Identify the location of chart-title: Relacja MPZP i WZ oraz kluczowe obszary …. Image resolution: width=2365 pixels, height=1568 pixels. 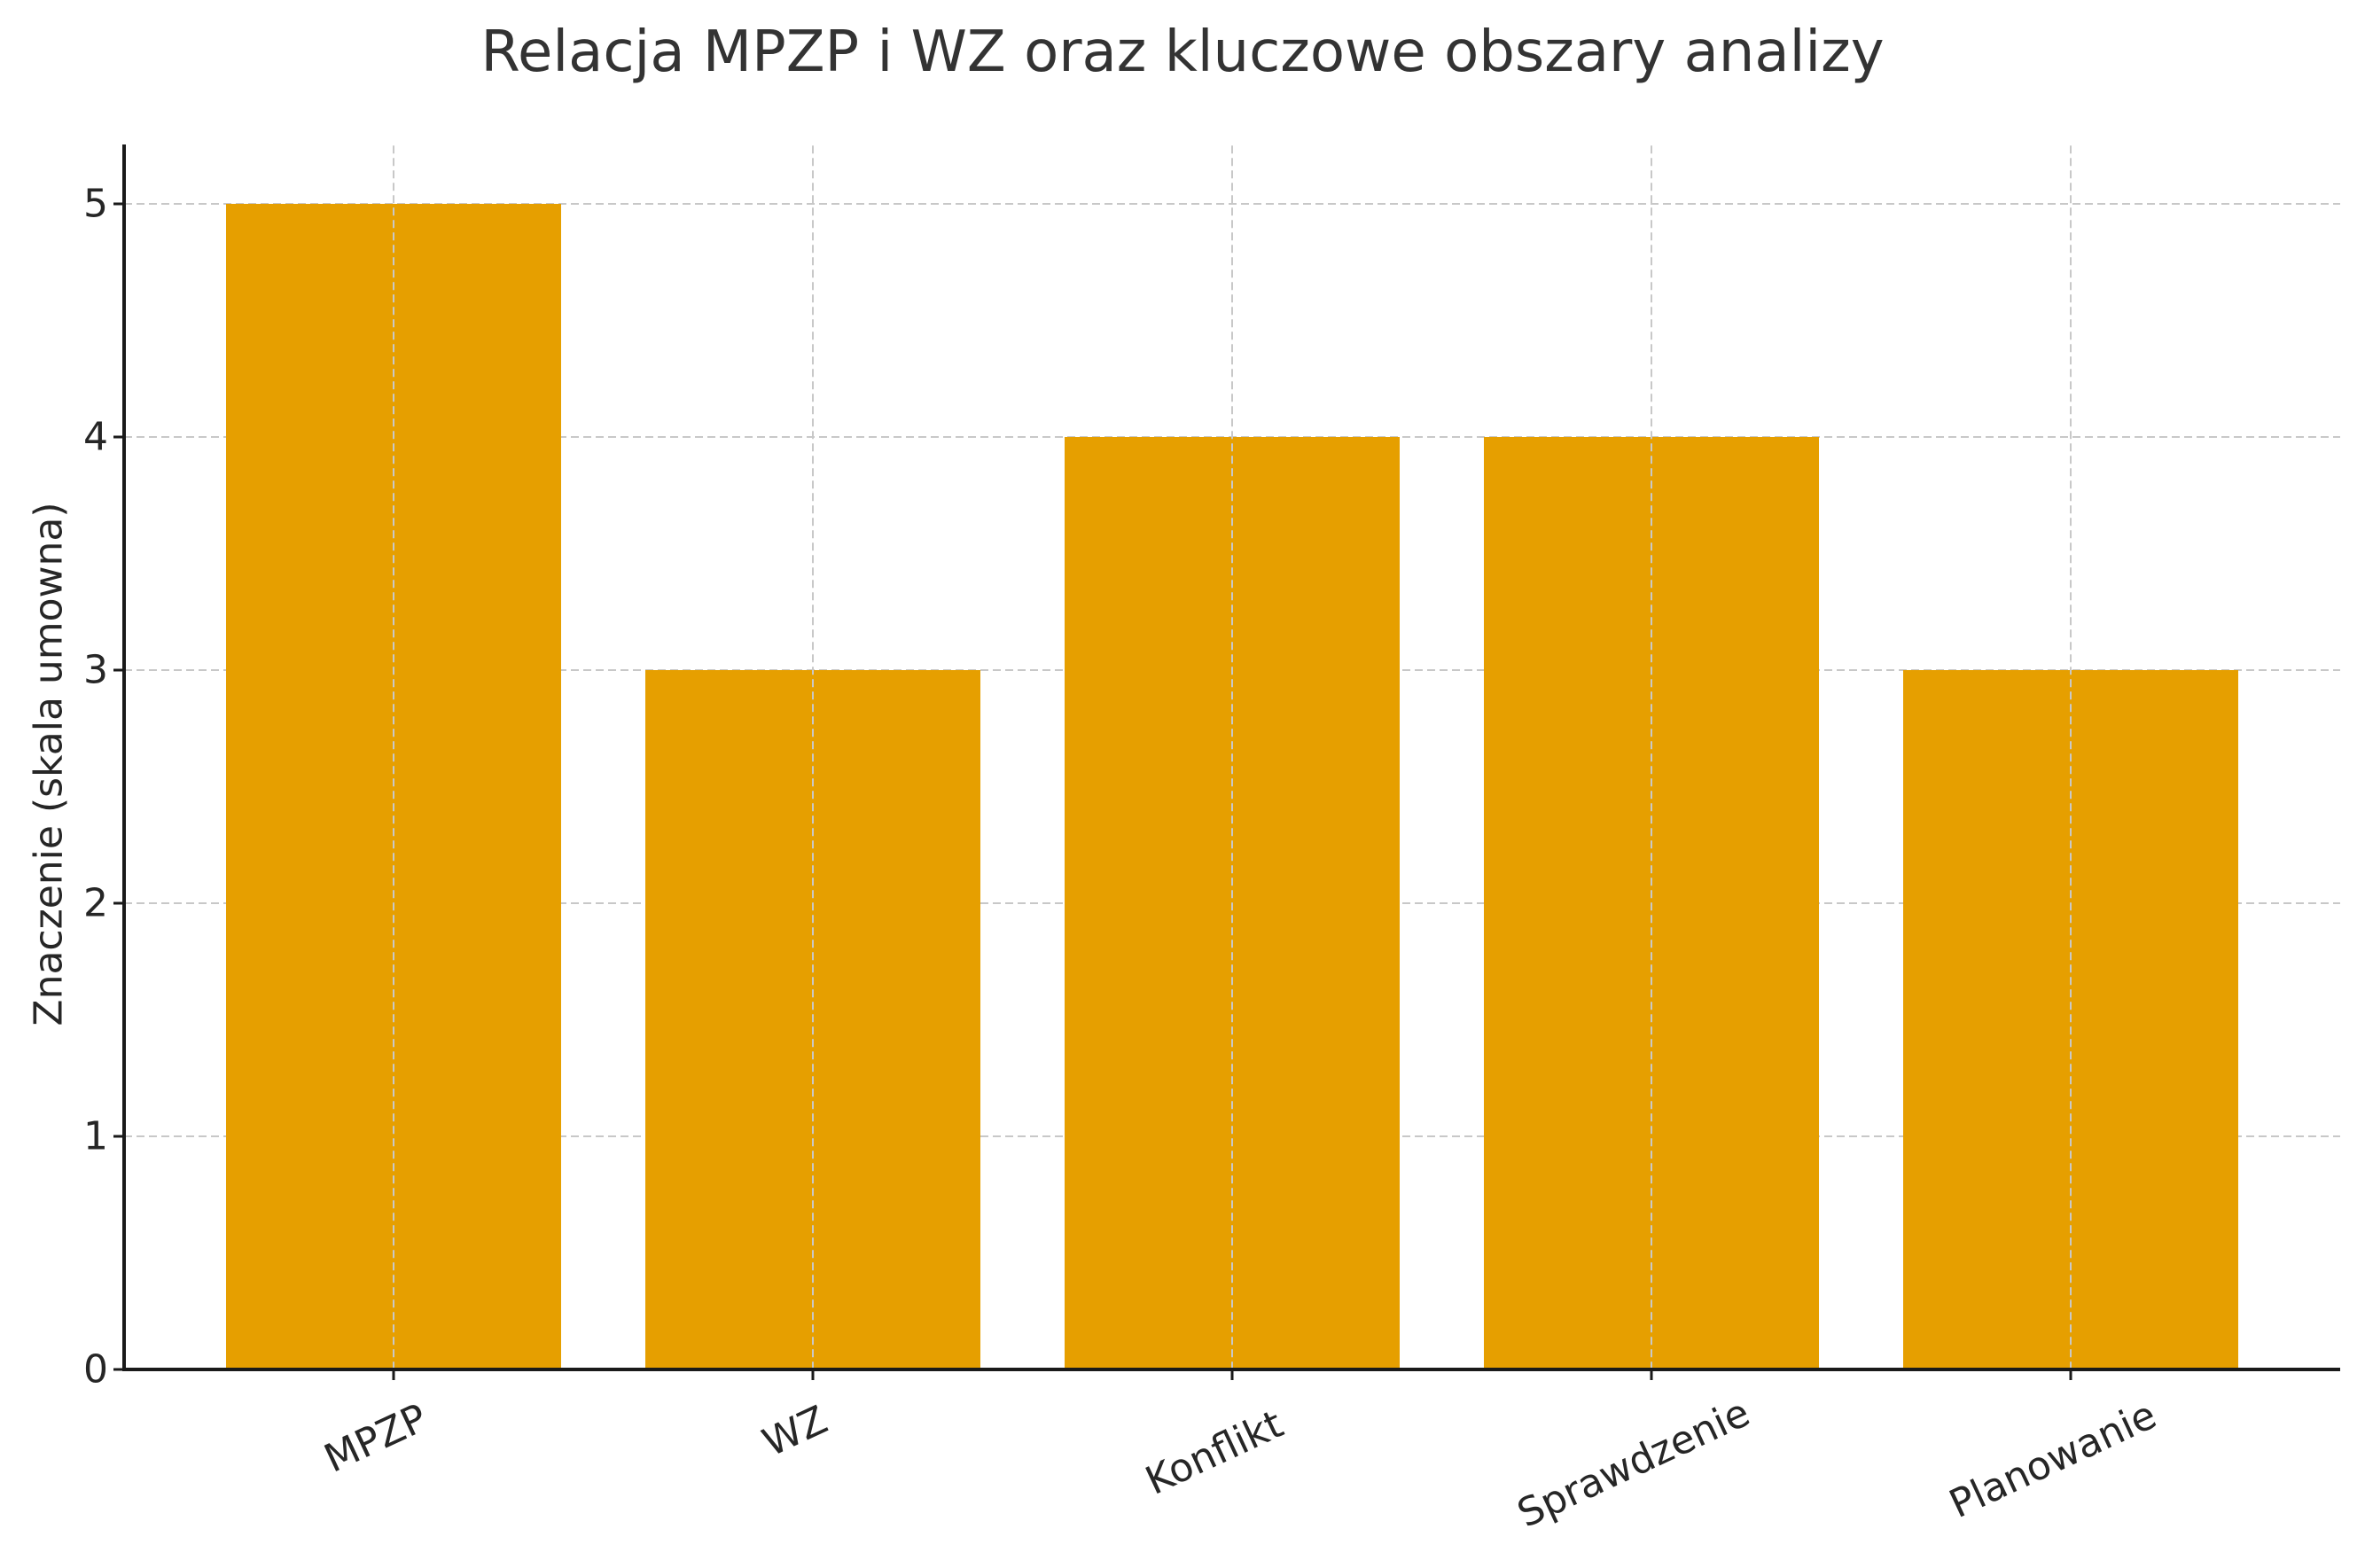
(1182, 52).